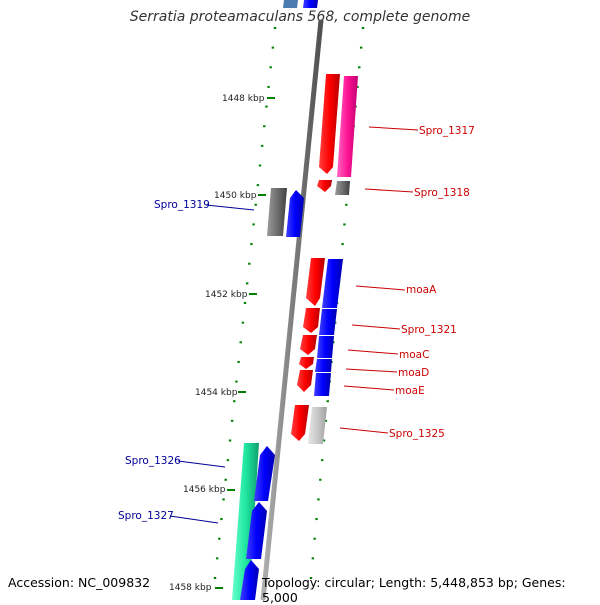 The image size is (600, 605). I want to click on gene-label-spro-1327: Spro_1327, so click(146, 516).